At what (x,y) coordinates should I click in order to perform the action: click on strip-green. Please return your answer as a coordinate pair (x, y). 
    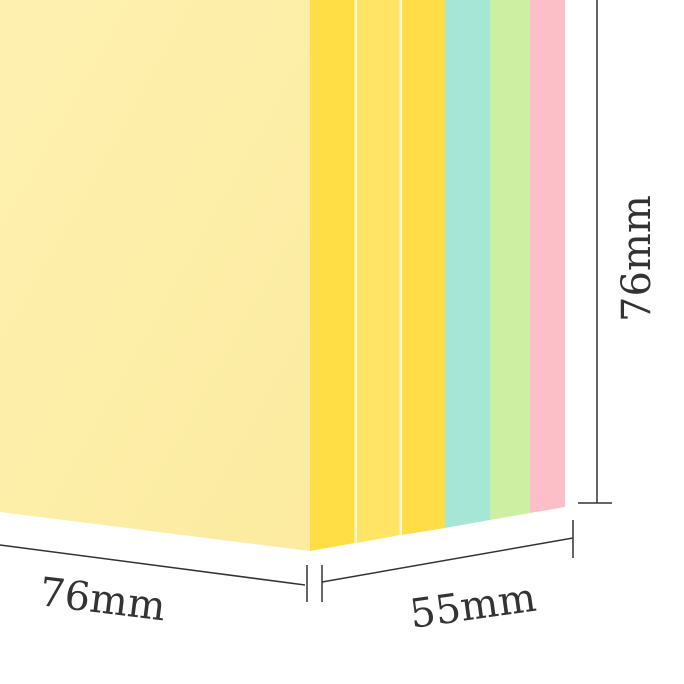
    Looking at the image, I should click on (510, 260).